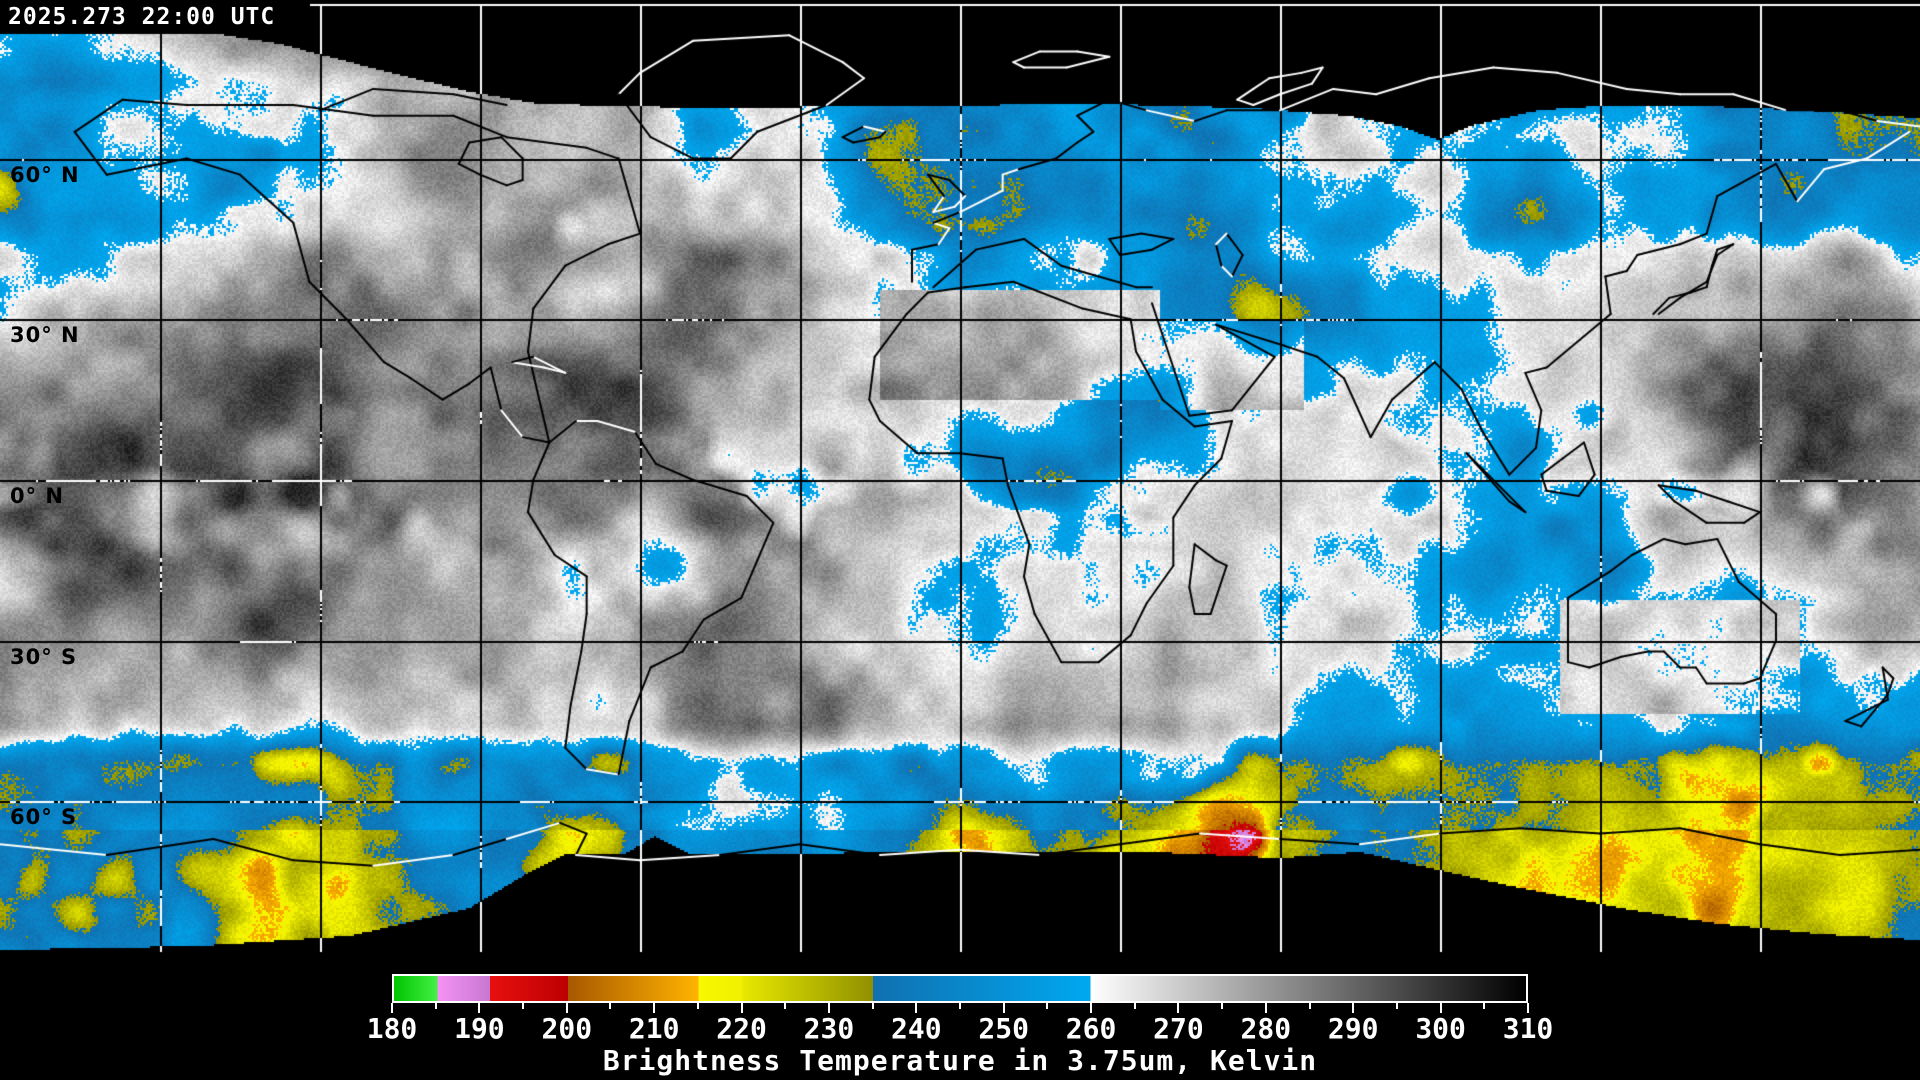 This screenshot has height=1080, width=1920. Describe the element at coordinates (1091, 1028) in the screenshot. I see `colorbar-tick-label-260: 260` at that location.